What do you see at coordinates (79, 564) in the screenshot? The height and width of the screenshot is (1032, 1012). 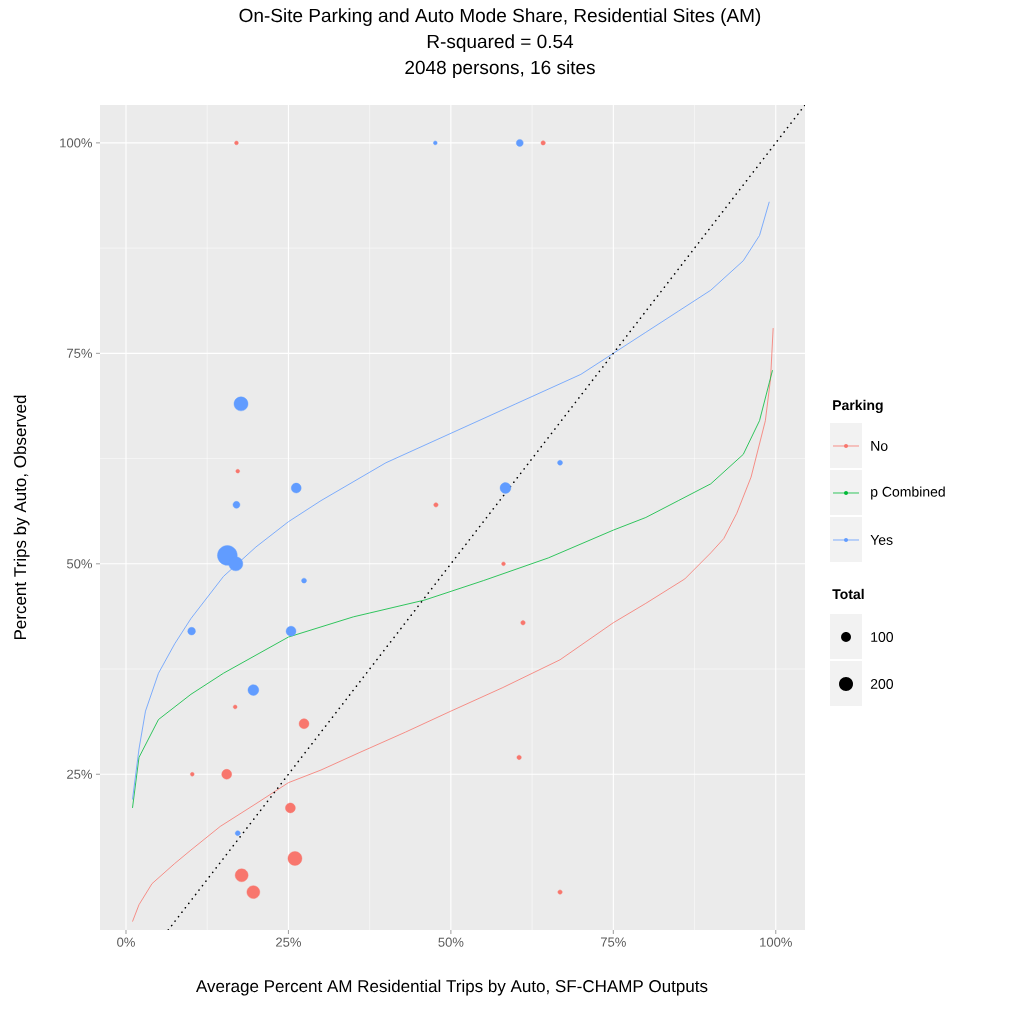 I see `y-tick-label: 50%` at bounding box center [79, 564].